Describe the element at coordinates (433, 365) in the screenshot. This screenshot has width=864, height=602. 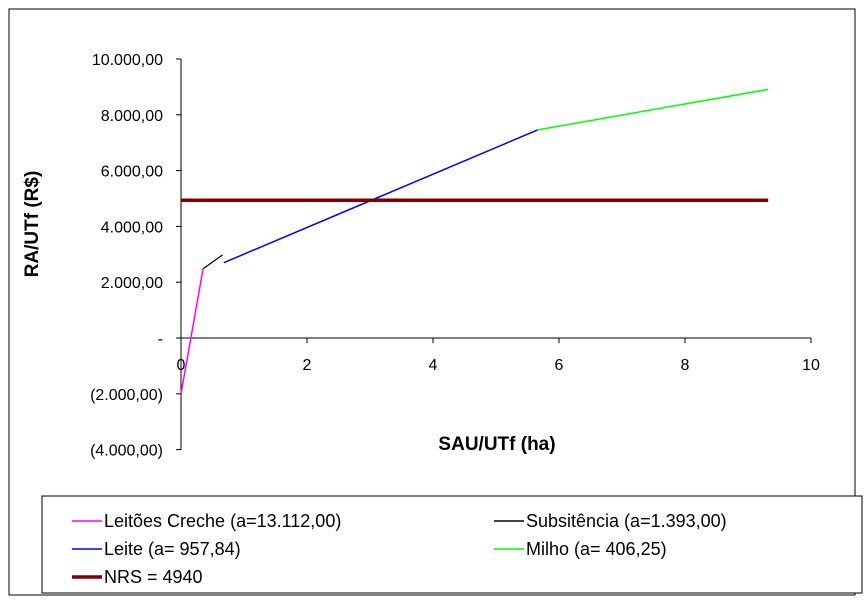
I see `x-tick-label: 4` at that location.